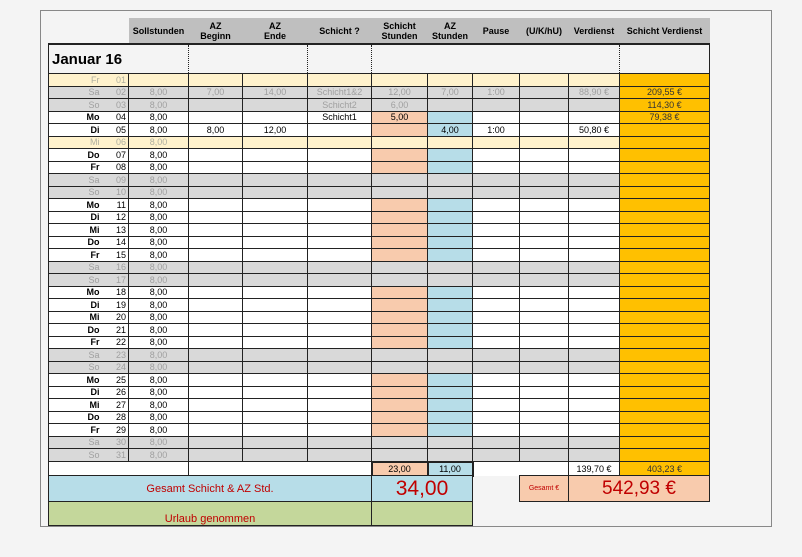  I want to click on sv-cell: 79,38 €, so click(664, 117).